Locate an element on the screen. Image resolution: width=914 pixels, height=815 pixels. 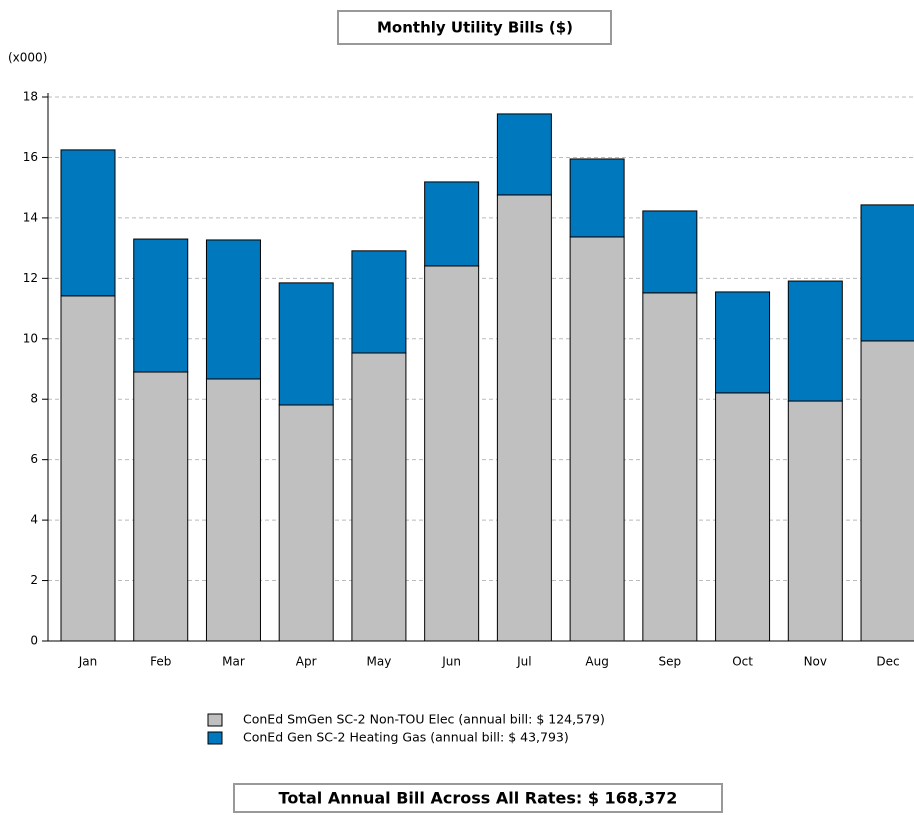
x-tick-label: Jan is located at coordinates (88, 662).